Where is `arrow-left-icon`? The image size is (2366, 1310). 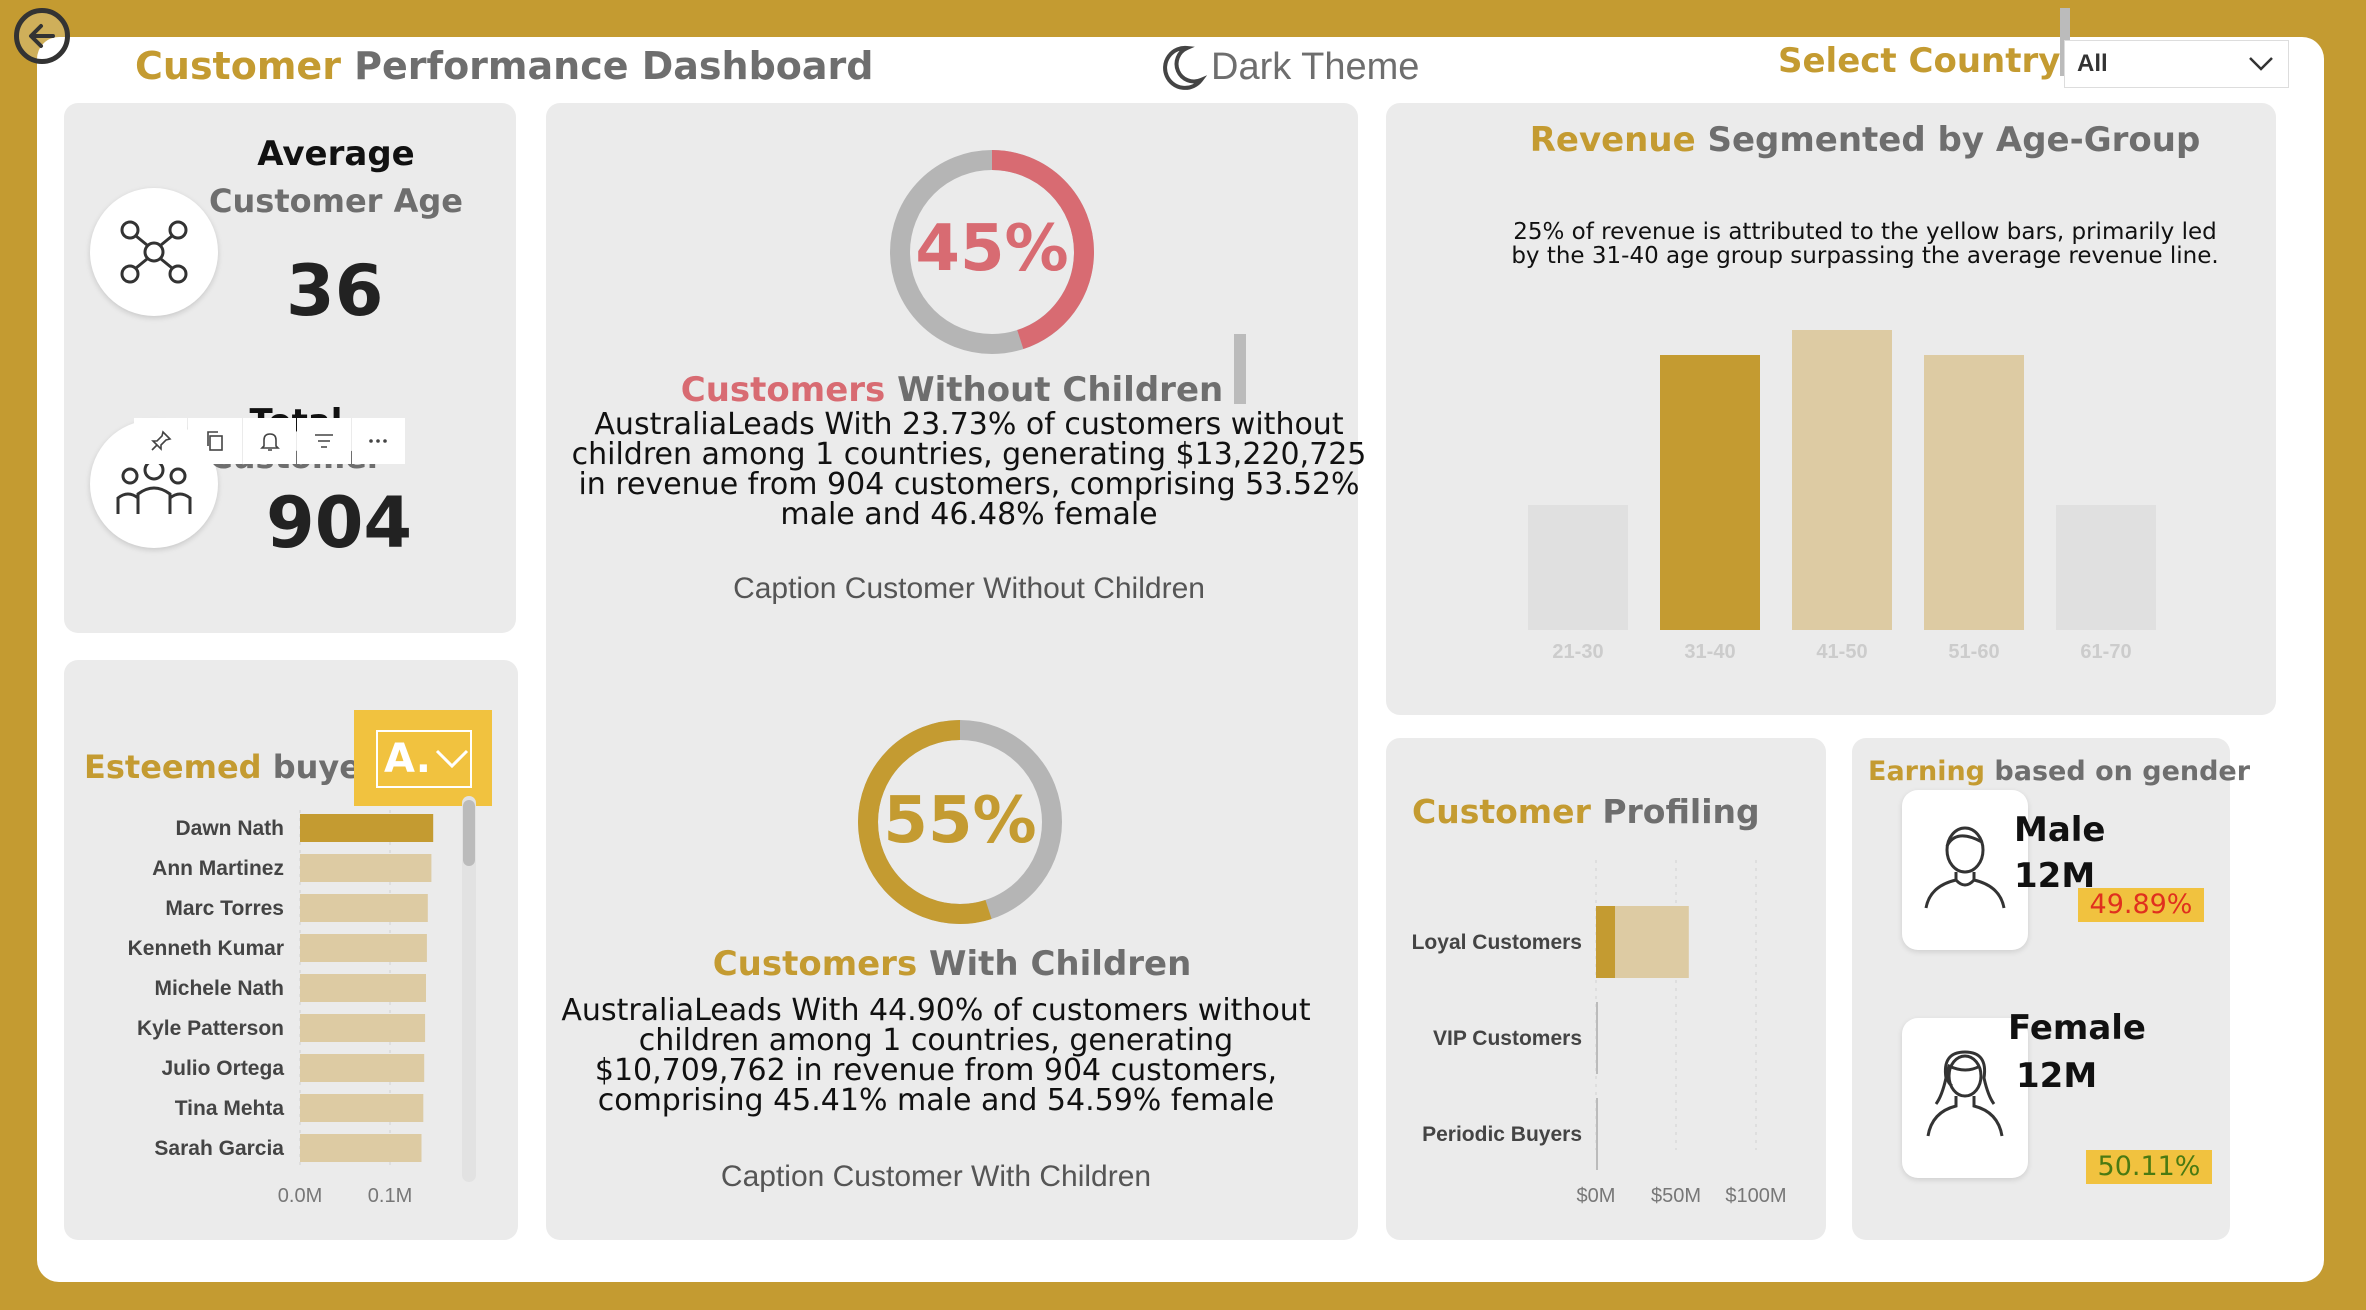
arrow-left-icon is located at coordinates (42, 36).